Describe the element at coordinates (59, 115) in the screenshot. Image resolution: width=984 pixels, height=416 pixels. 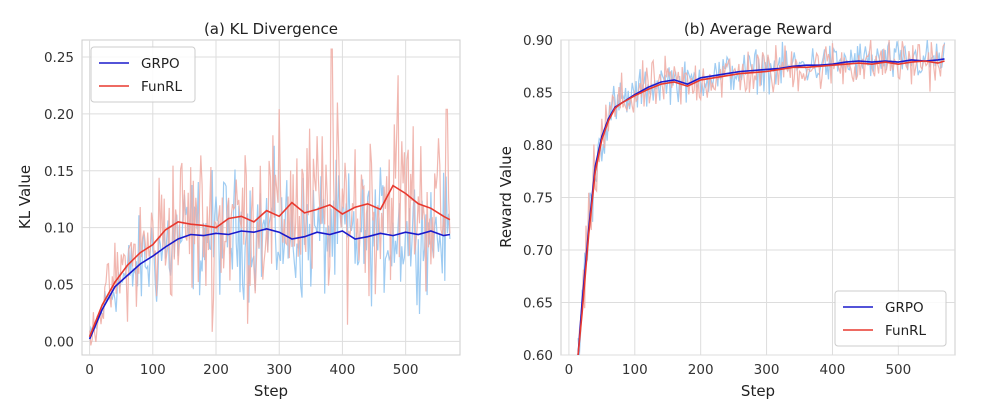
I see `y-tick-label: 0.20` at that location.